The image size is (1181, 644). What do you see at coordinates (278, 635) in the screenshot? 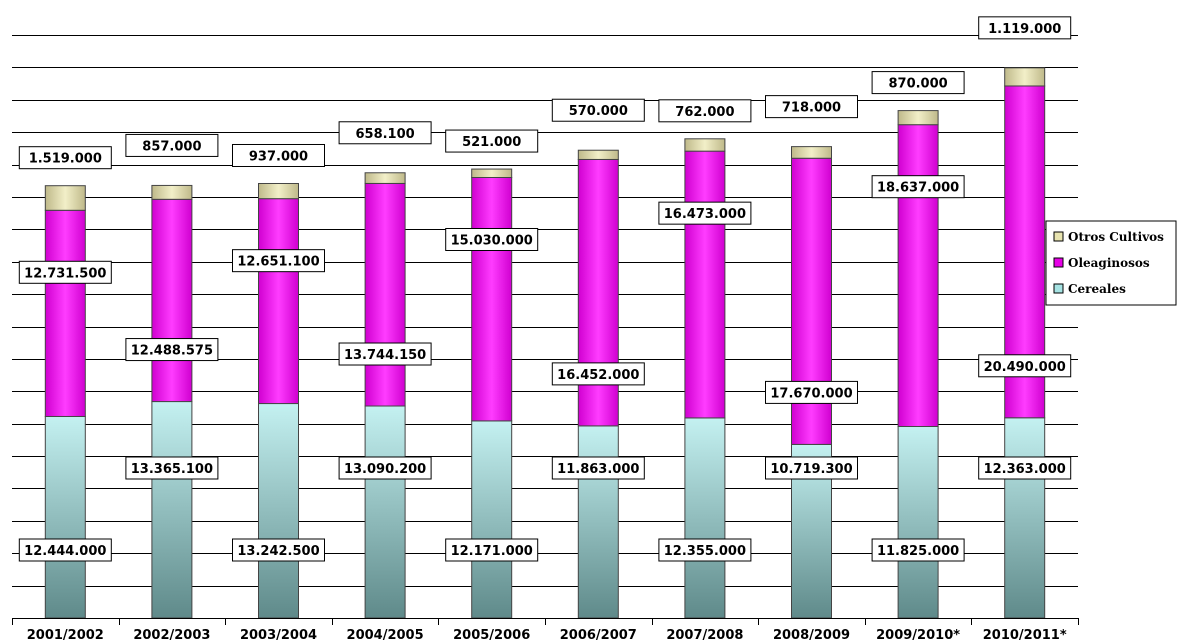
I see `x-tick-label: 2003/2004` at bounding box center [278, 635].